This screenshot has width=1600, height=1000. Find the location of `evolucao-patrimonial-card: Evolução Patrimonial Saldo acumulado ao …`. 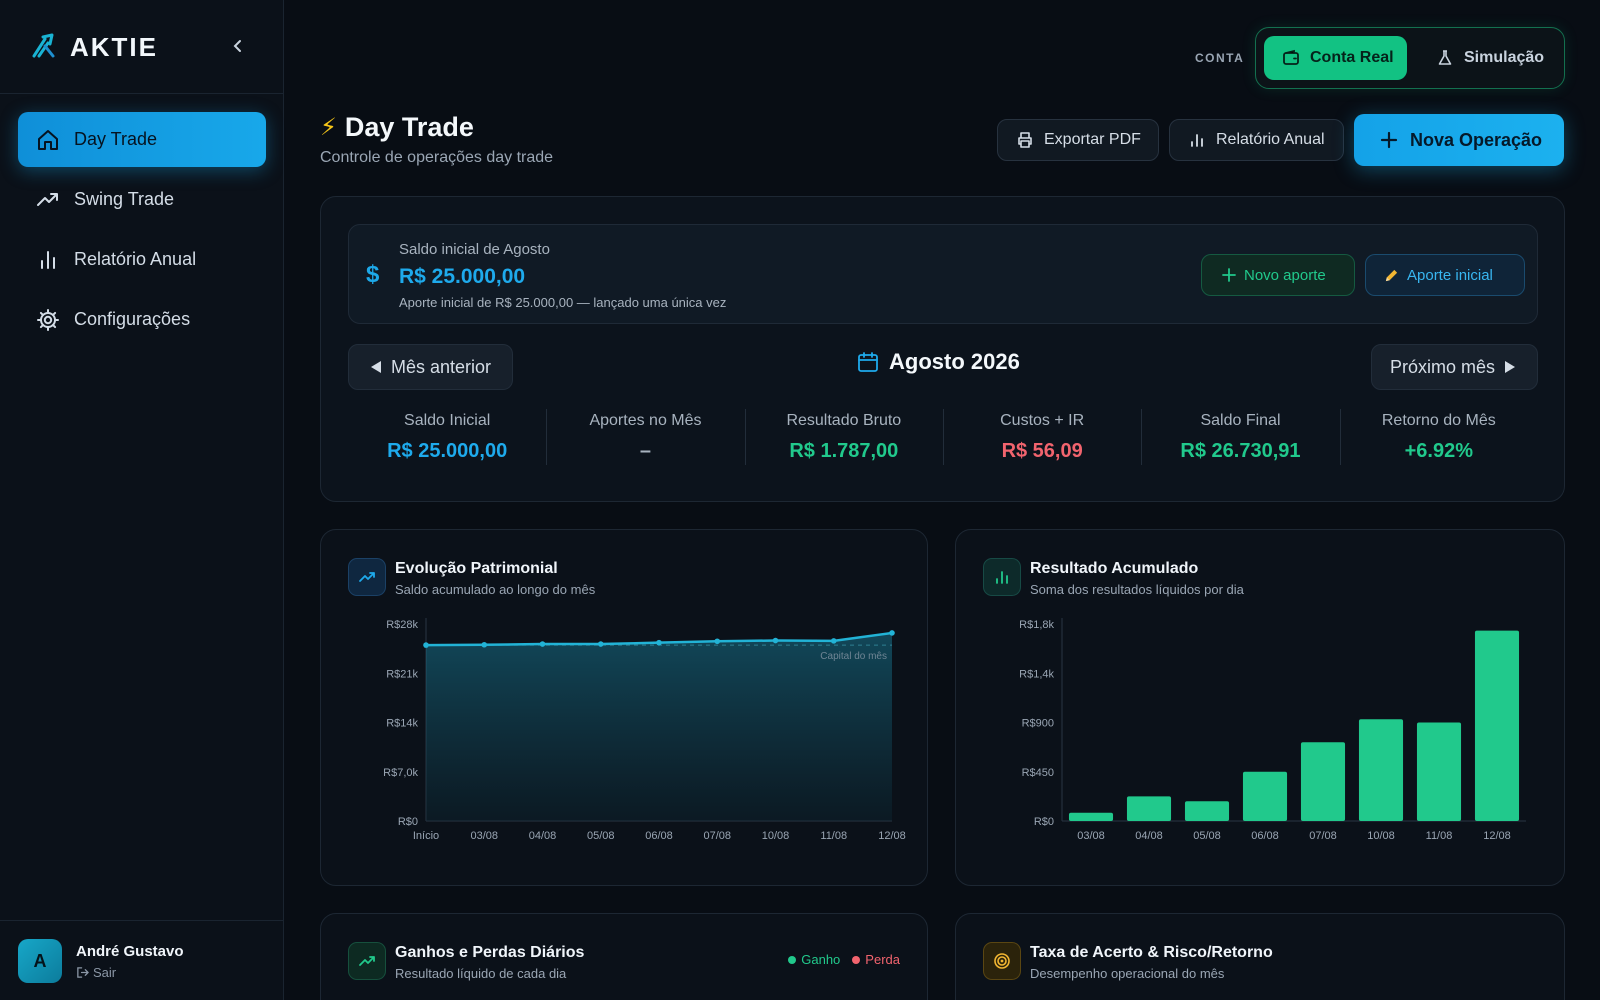

evolucao-patrimonial-card: Evolução Patrimonial Saldo acumulado ao … is located at coordinates (624, 707).